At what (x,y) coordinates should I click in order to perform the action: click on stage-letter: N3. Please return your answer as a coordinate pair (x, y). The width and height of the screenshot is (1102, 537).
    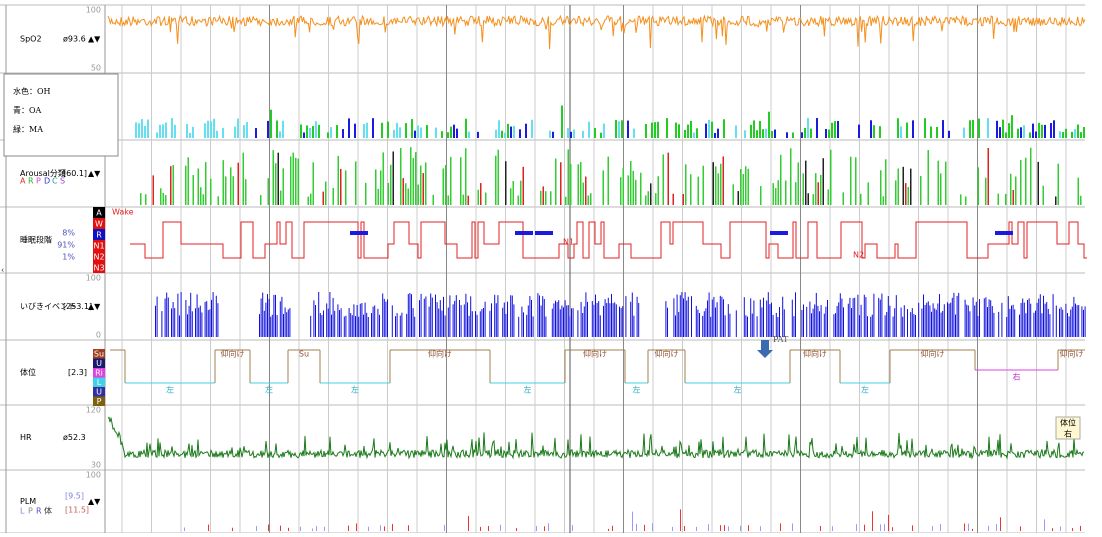
    Looking at the image, I should click on (98, 268).